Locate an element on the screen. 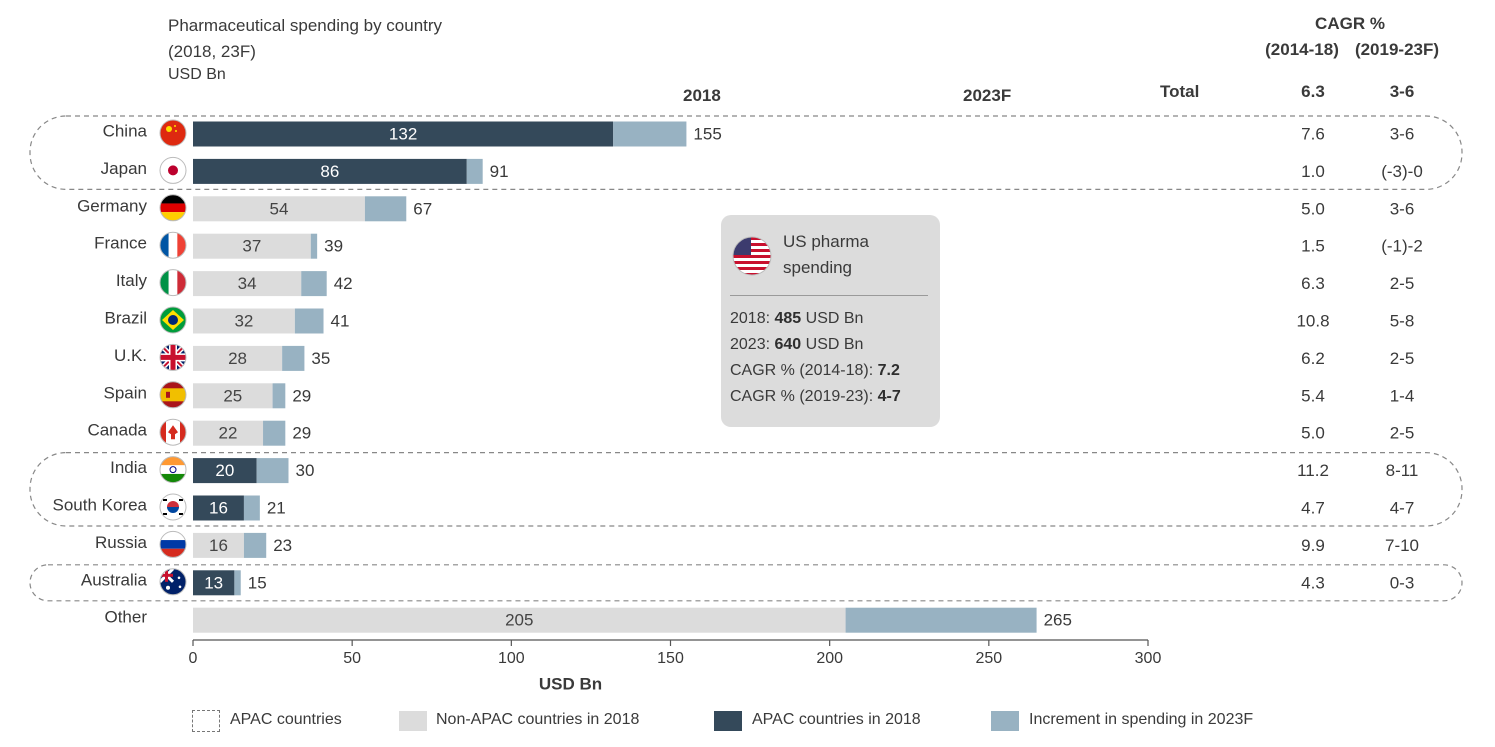 Image resolution: width=1495 pixels, height=747 pixels. label-2018-india: 20 is located at coordinates (224, 470).